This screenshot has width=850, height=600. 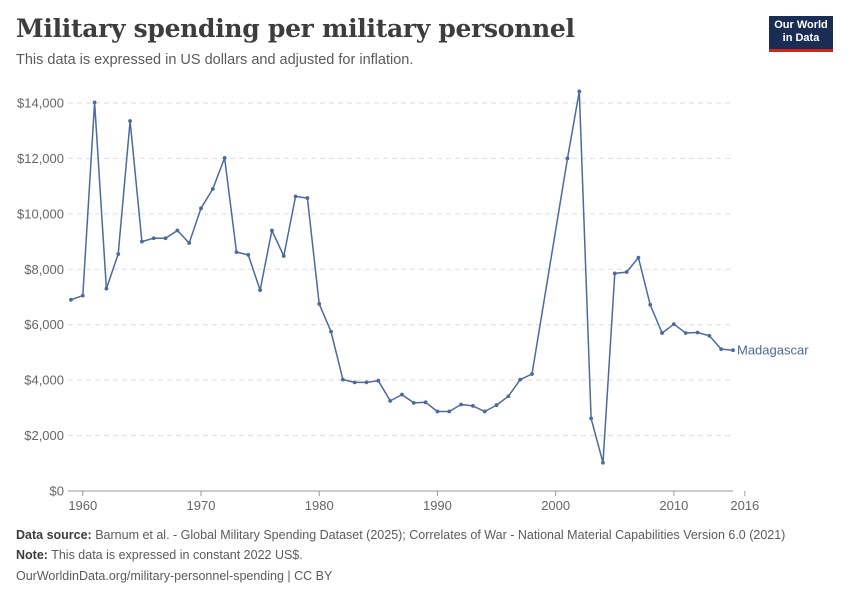 What do you see at coordinates (44, 324) in the screenshot?
I see `y-tick-label: $6,000` at bounding box center [44, 324].